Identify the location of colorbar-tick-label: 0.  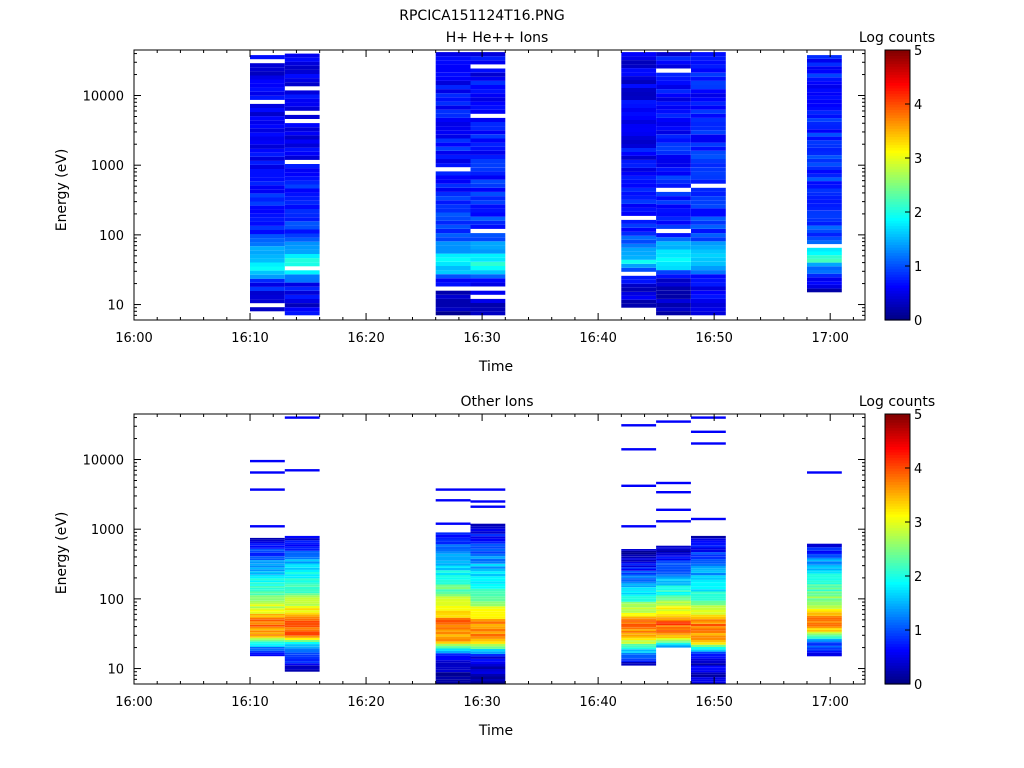
(918, 685).